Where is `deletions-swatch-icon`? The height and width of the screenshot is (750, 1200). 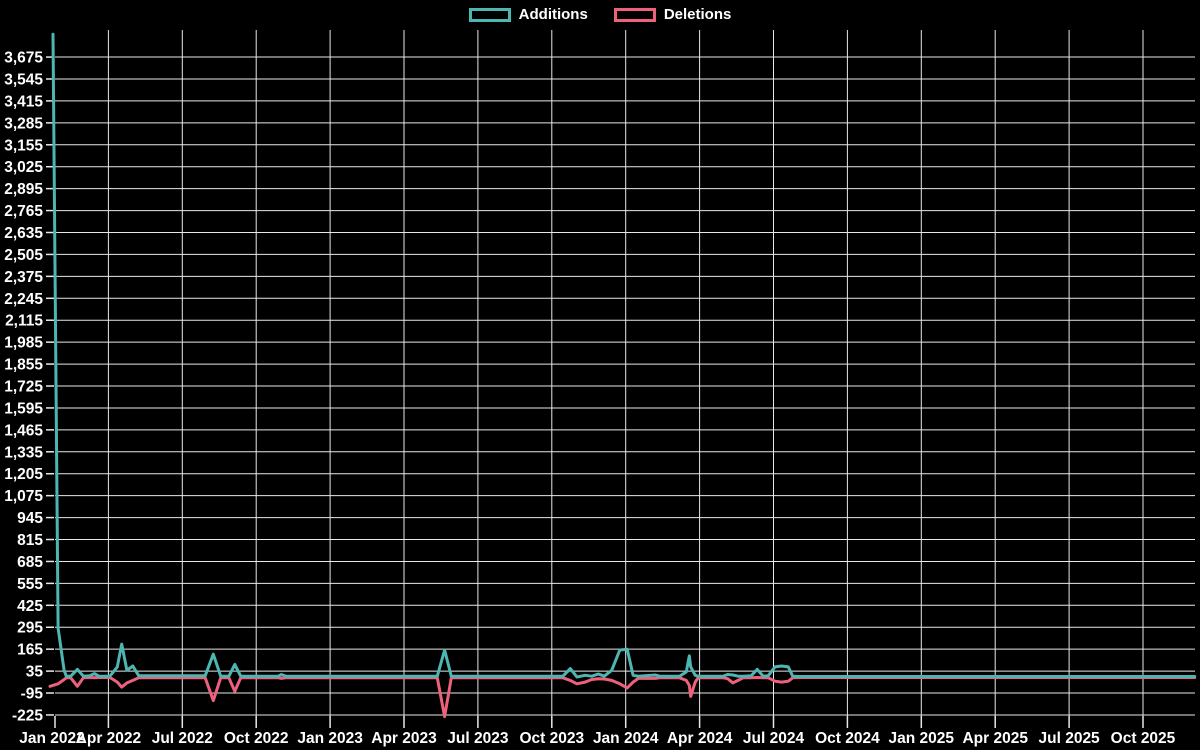 deletions-swatch-icon is located at coordinates (634, 14).